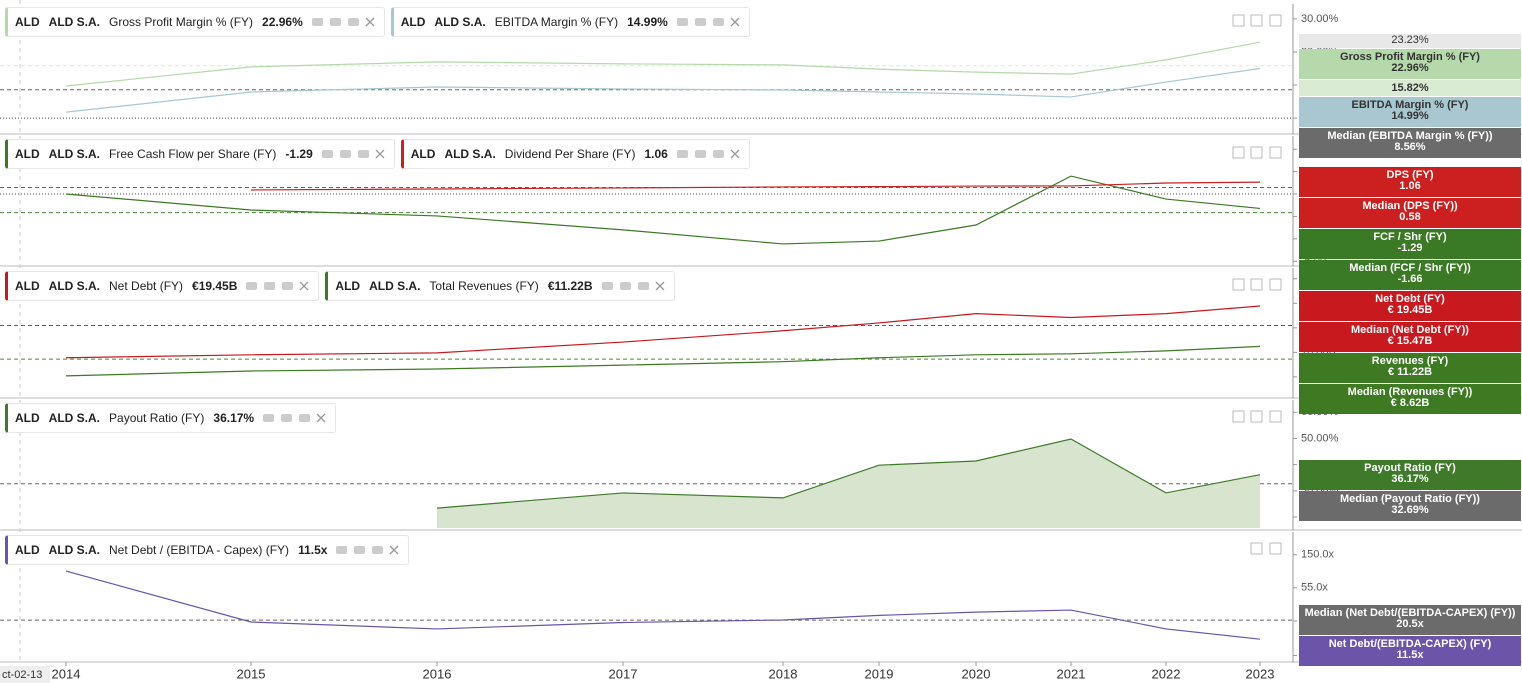 The width and height of the screenshot is (1522, 683). I want to click on area, so click(848, 483).